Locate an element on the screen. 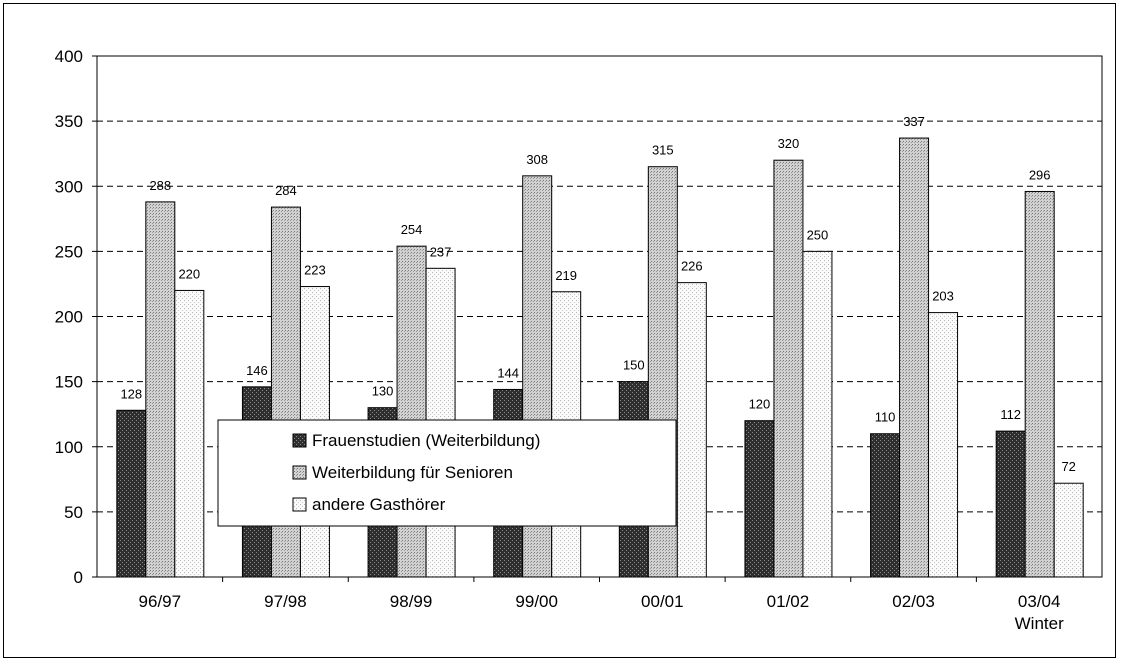 The image size is (1121, 663). data-label: 320 is located at coordinates (789, 143).